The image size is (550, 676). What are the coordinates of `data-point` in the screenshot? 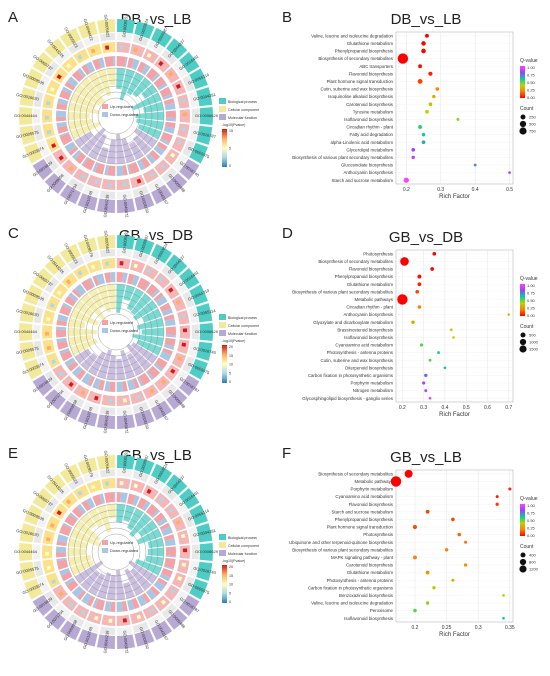 It's located at (408, 473).